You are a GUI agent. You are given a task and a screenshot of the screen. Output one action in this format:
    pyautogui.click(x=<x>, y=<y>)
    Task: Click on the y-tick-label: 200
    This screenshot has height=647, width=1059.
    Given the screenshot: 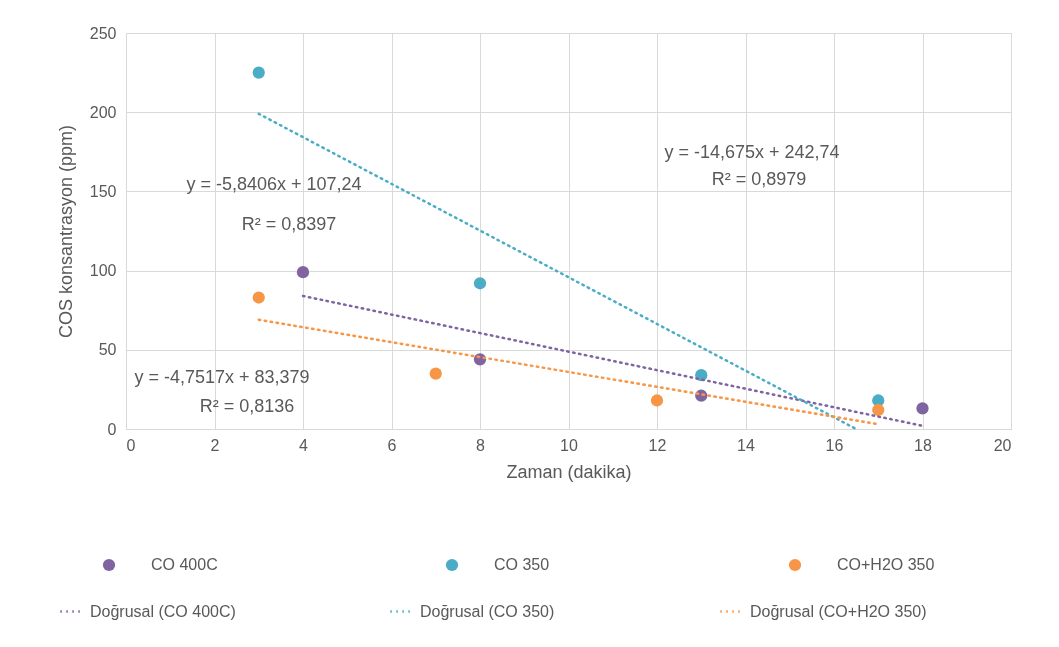 What is the action you would take?
    pyautogui.click(x=103, y=112)
    